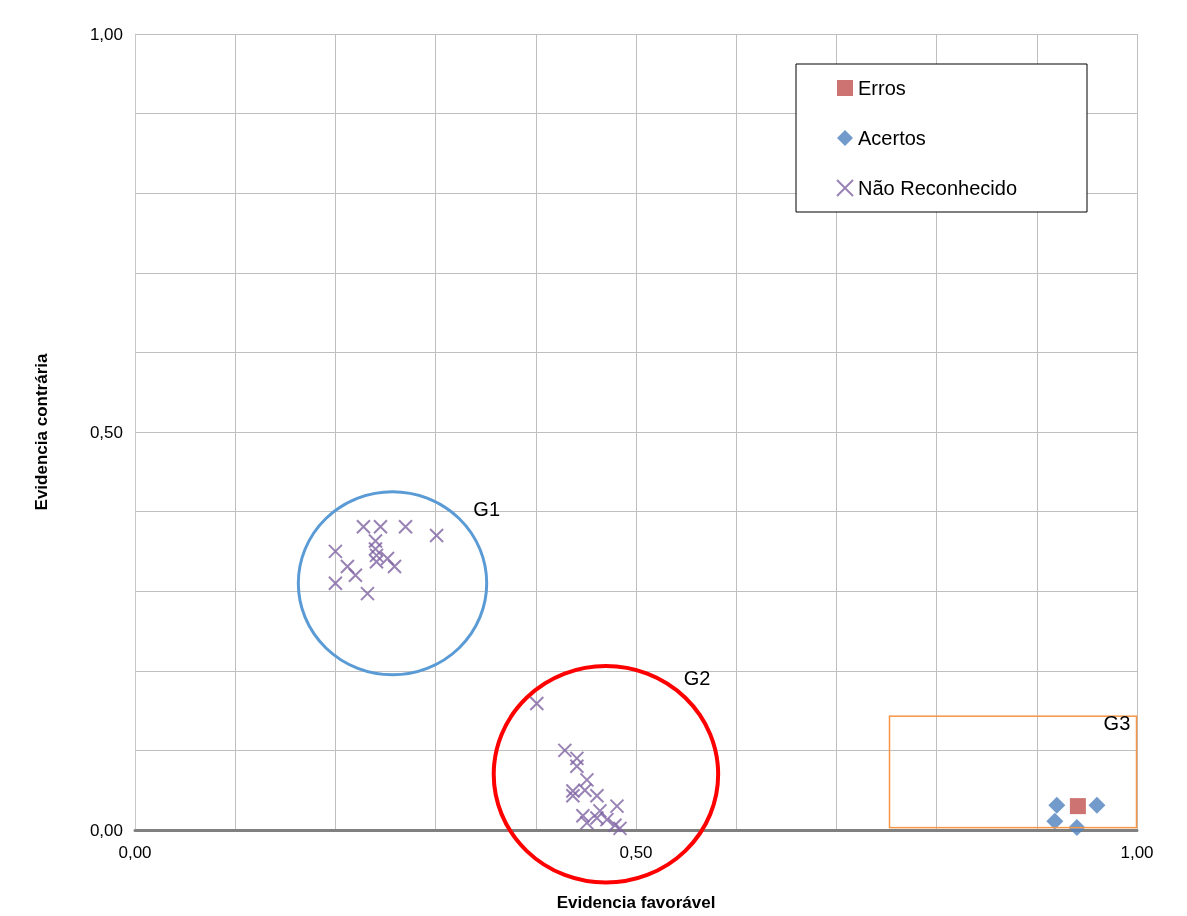  I want to click on legend-label: Erros, so click(882, 88).